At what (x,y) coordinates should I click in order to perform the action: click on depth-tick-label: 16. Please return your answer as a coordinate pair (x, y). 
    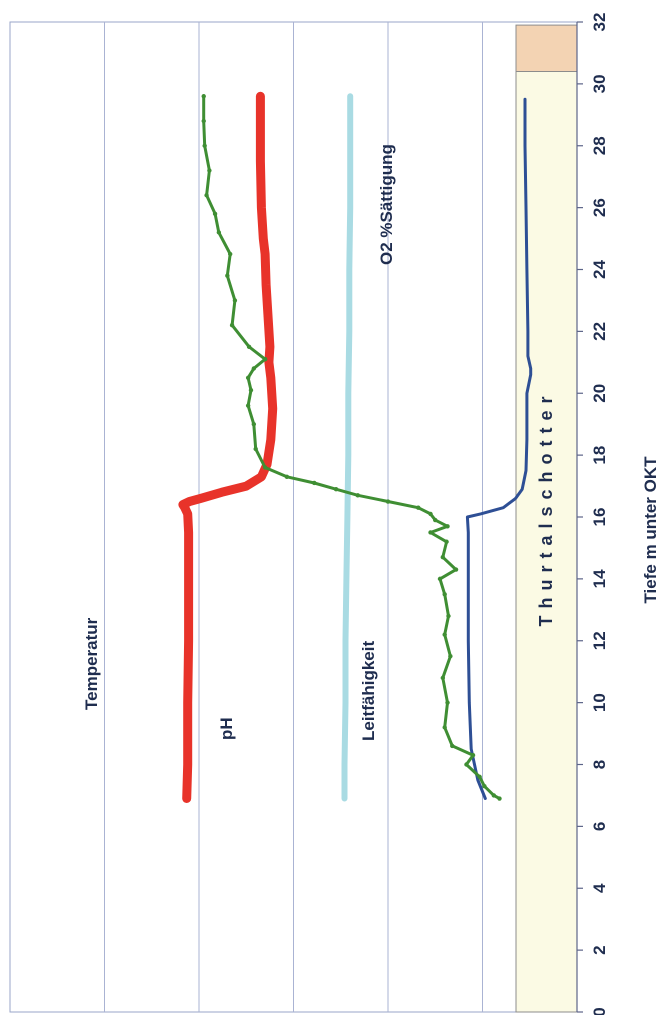
    Looking at the image, I should click on (599, 517).